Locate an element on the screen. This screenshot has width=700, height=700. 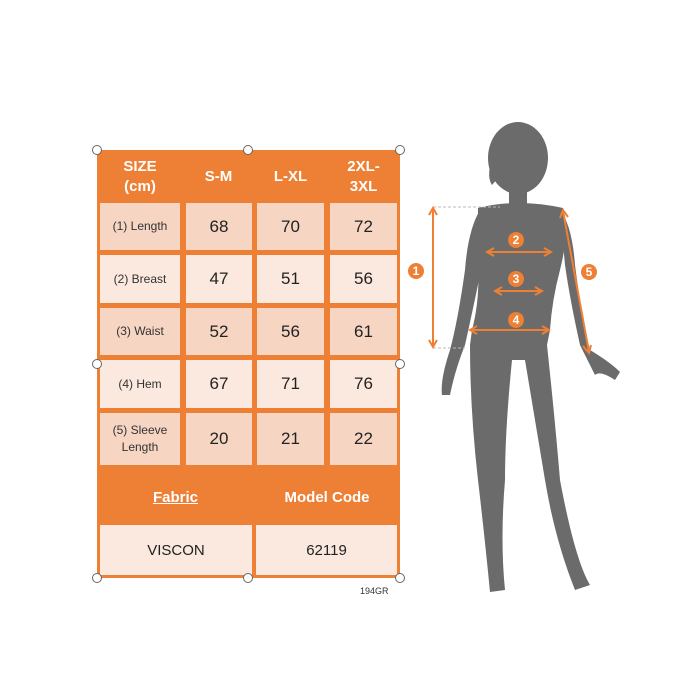
size-value: 70 is located at coordinates (290, 226).